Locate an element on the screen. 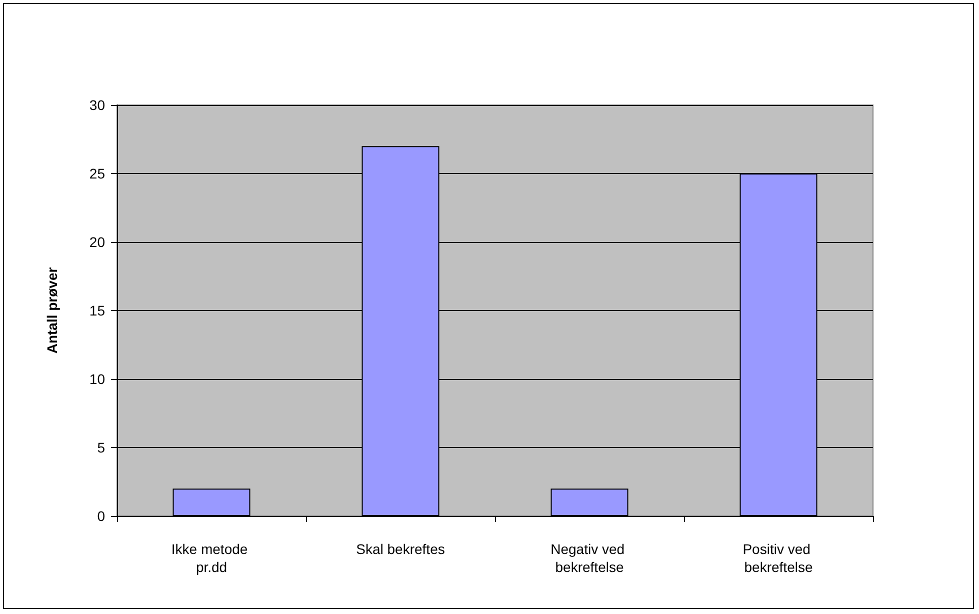 This screenshot has height=614, width=979. y-tick-label: 0 is located at coordinates (101, 516).